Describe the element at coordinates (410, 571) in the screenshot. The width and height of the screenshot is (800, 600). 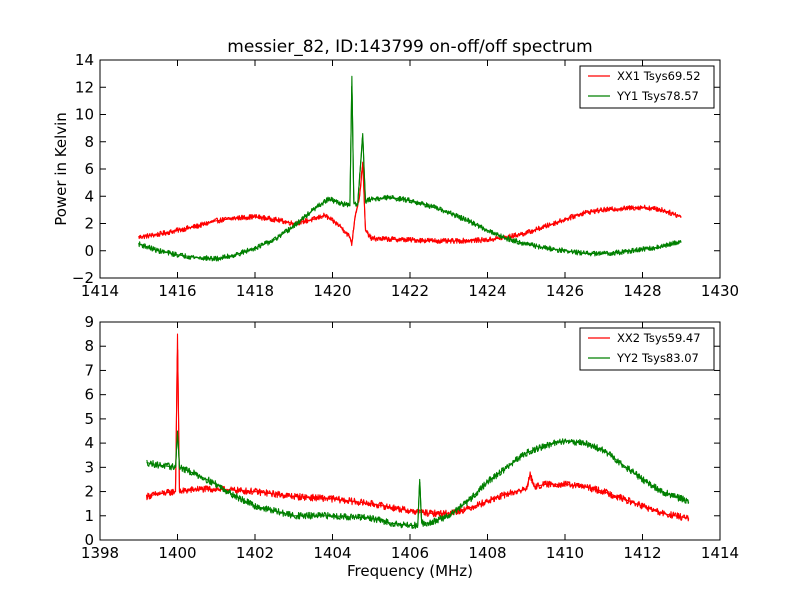
I see `x-axis-label: Frequency (MHz)` at that location.